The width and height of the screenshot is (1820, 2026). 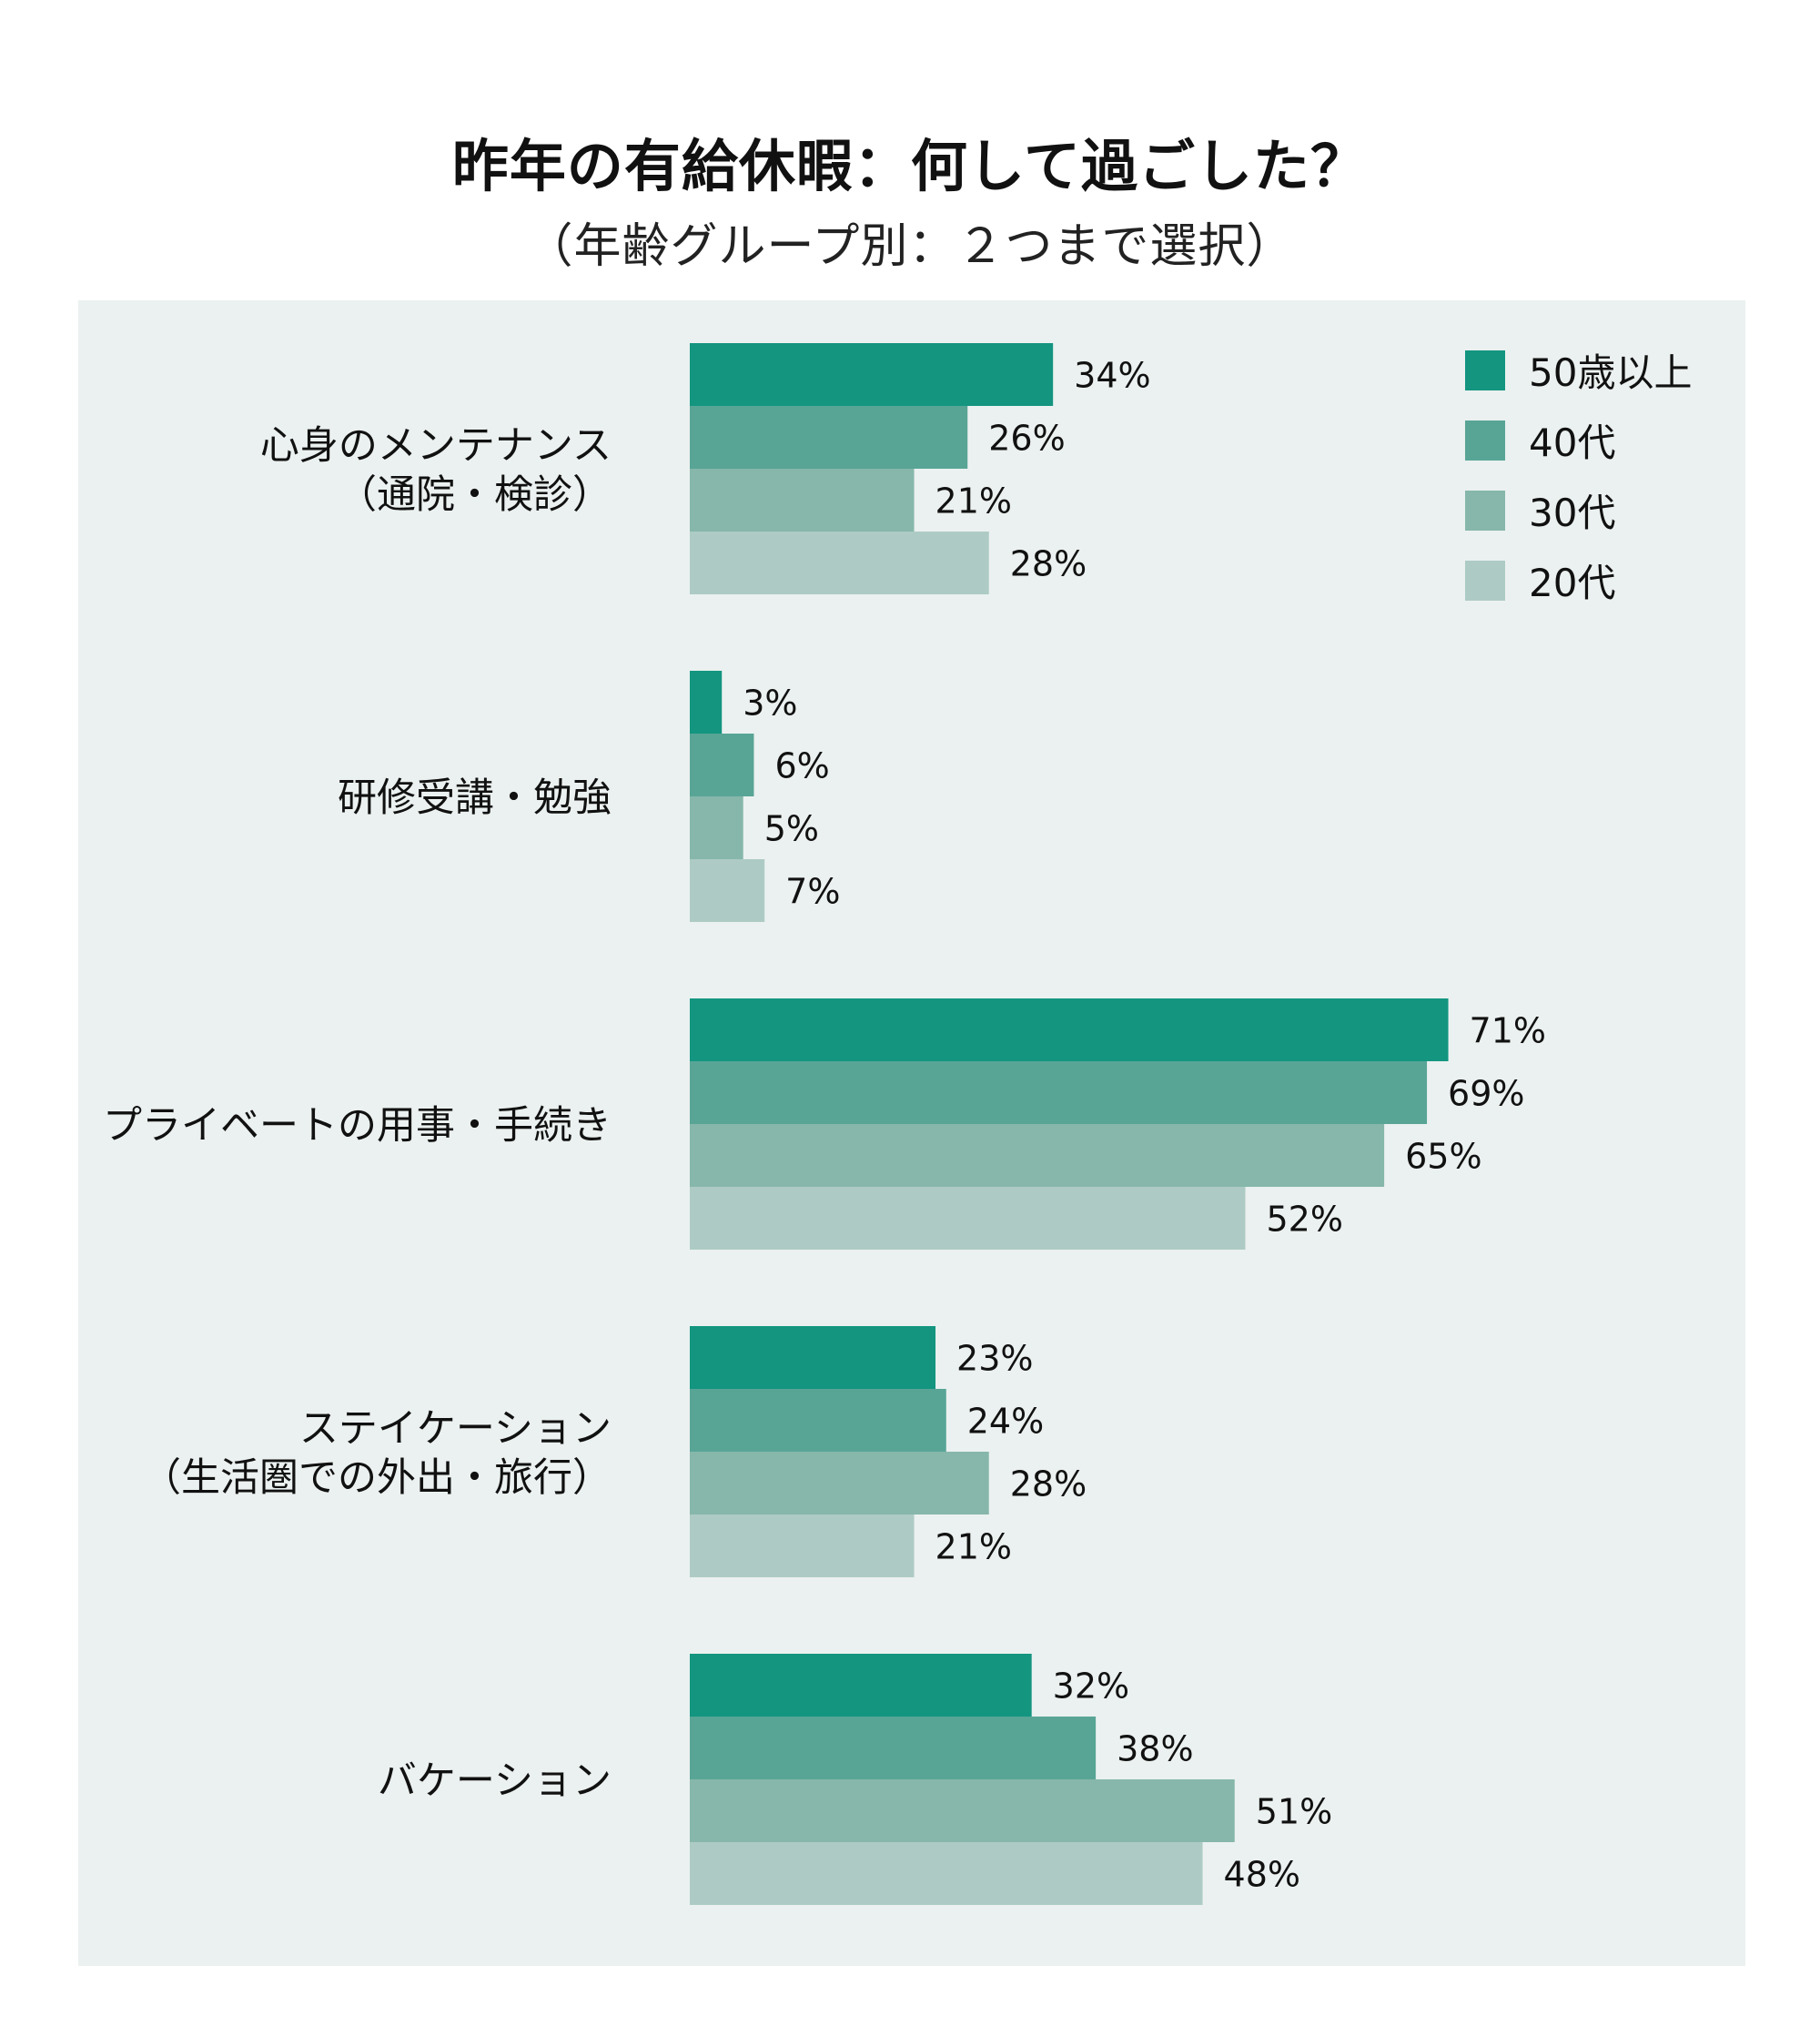 I want to click on value-label: 34%, so click(x=1112, y=376).